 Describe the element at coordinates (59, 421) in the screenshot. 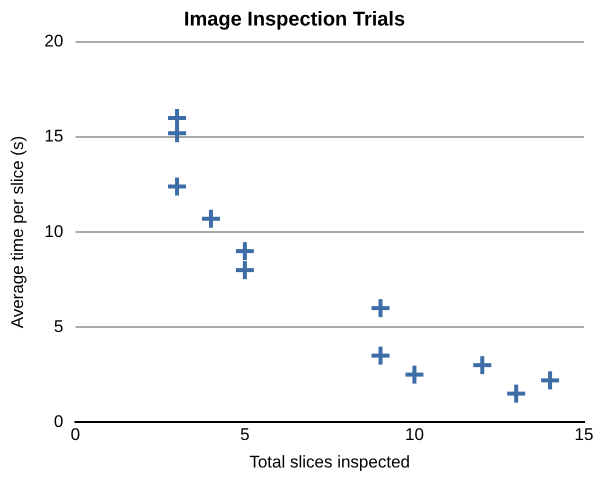

I see `y-tick-label: 0` at that location.